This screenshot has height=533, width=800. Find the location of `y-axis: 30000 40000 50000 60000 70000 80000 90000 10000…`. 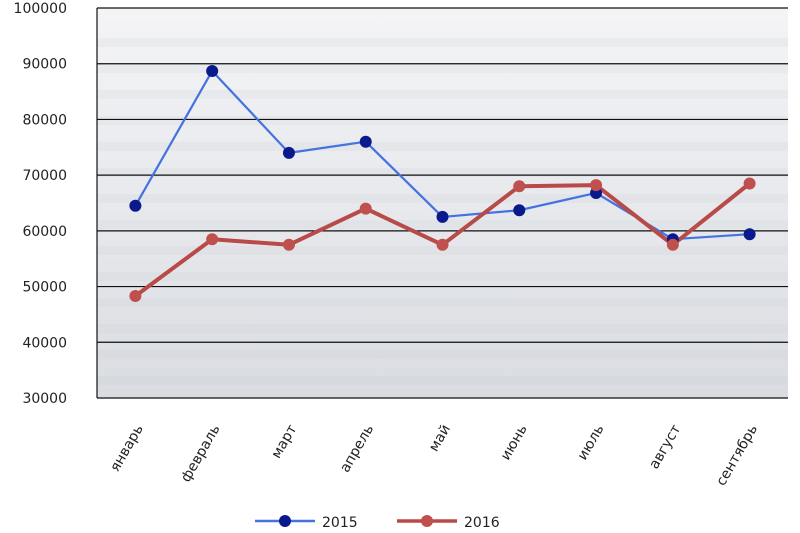

y-axis: 30000 40000 50000 60000 70000 80000 90000 10000… is located at coordinates (56, 204).